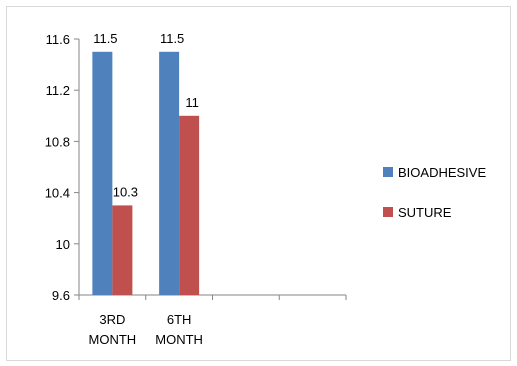 The height and width of the screenshot is (366, 517). Describe the element at coordinates (442, 172) in the screenshot. I see `legend-label: BIOADHESIVE` at that location.